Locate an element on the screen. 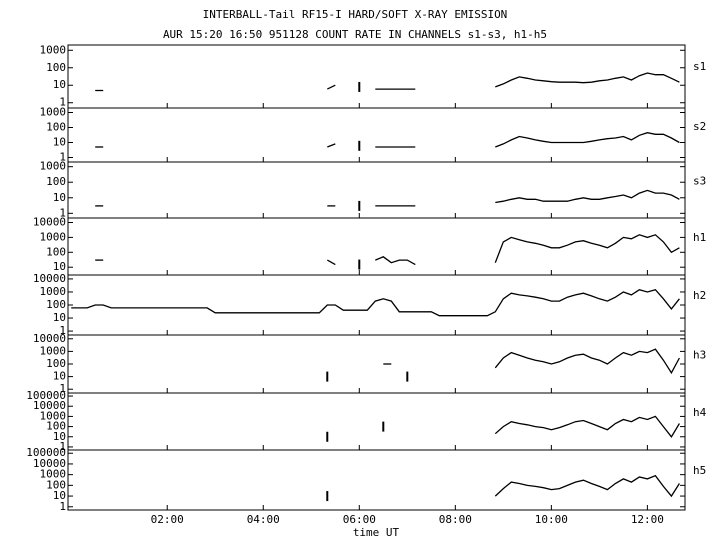  panel-label: s2 is located at coordinates (699, 126).